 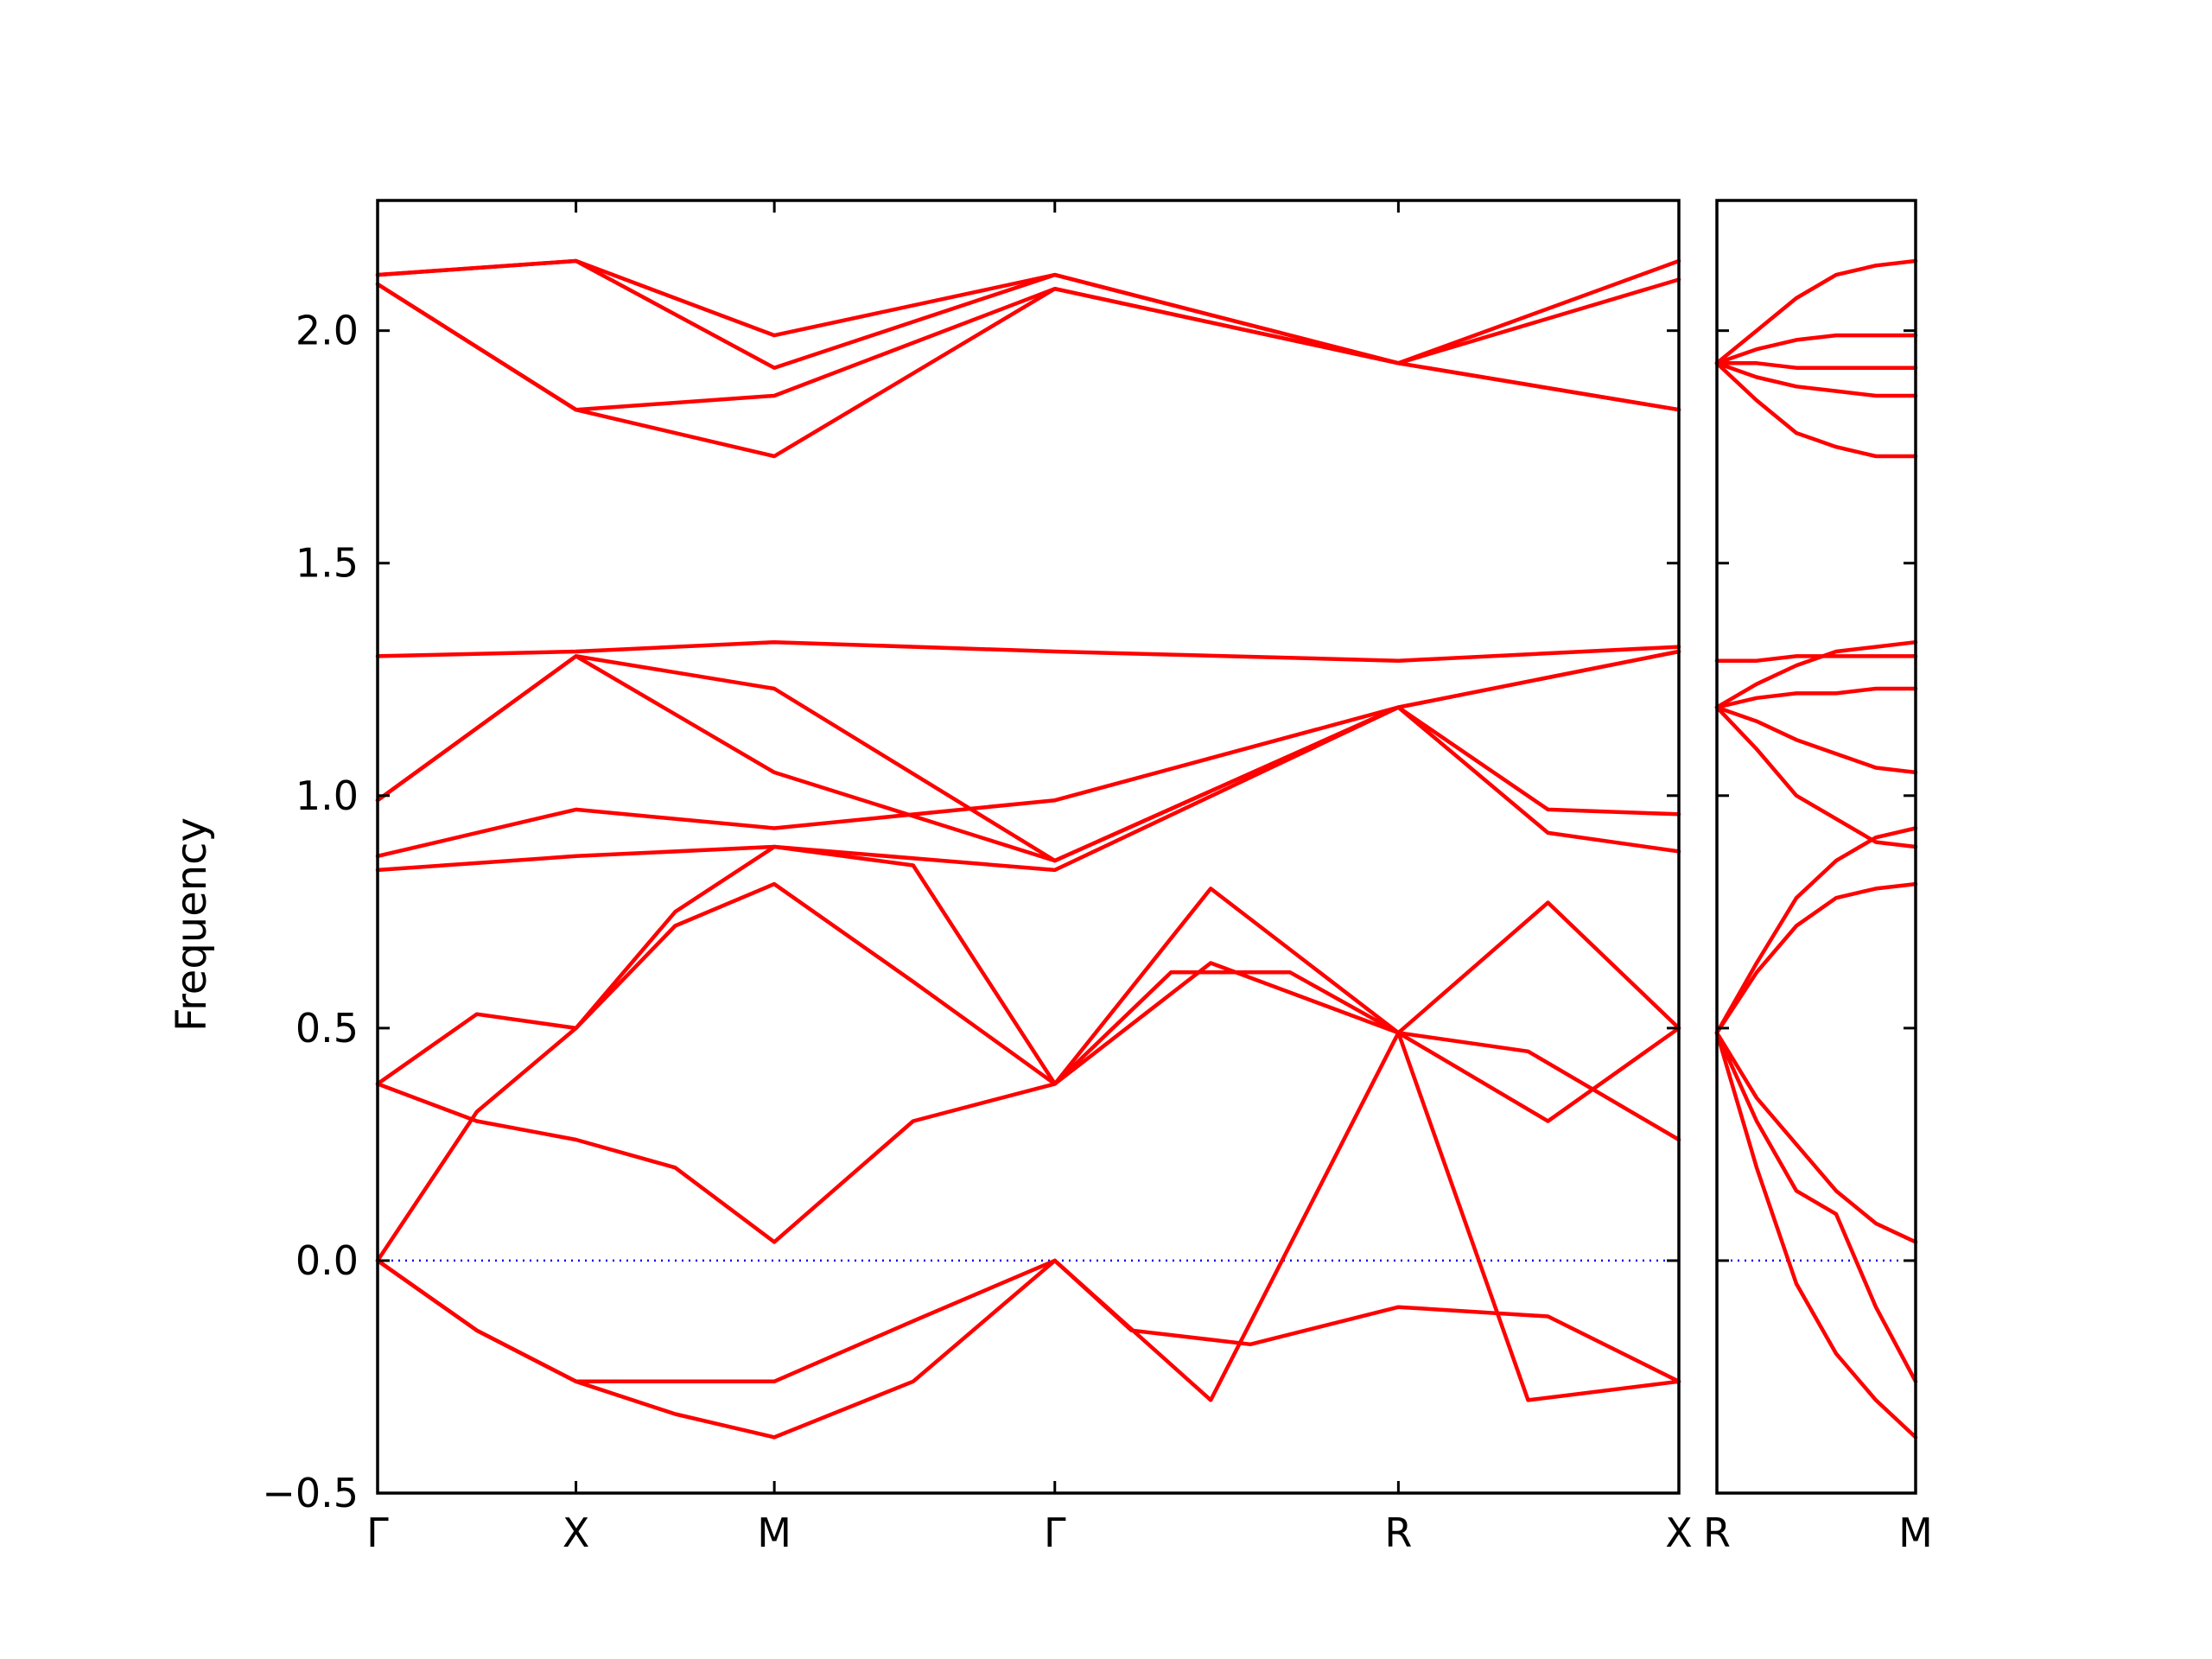 What do you see at coordinates (327, 1260) in the screenshot?
I see `y-tick-label: 0.0` at bounding box center [327, 1260].